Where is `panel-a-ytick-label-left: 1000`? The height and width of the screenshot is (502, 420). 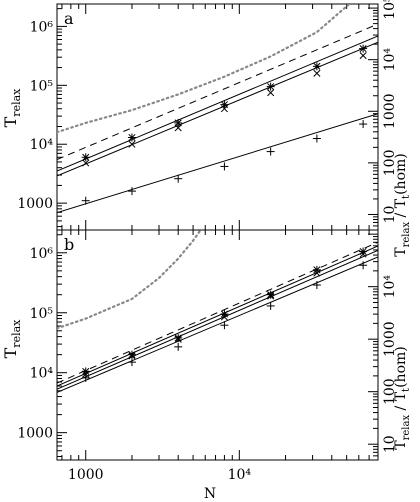 panel-a-ytick-label-left: 1000 is located at coordinates (35, 204).